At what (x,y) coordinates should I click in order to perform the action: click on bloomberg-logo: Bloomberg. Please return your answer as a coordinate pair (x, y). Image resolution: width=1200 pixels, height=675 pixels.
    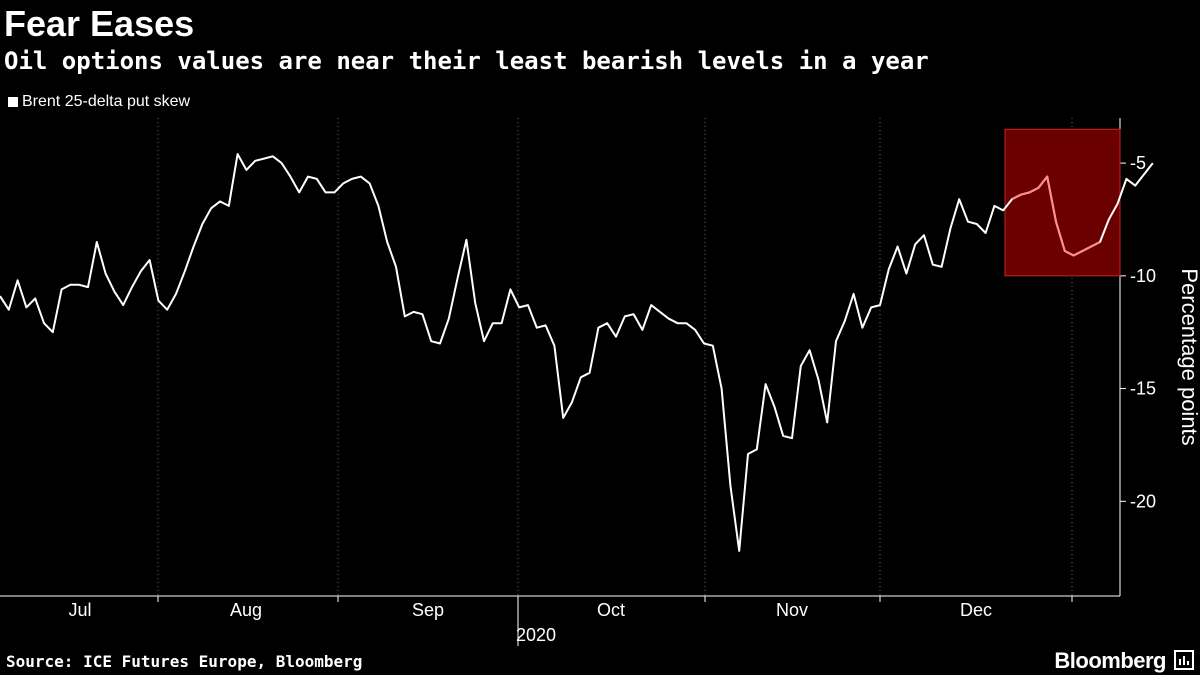
    Looking at the image, I should click on (1110, 660).